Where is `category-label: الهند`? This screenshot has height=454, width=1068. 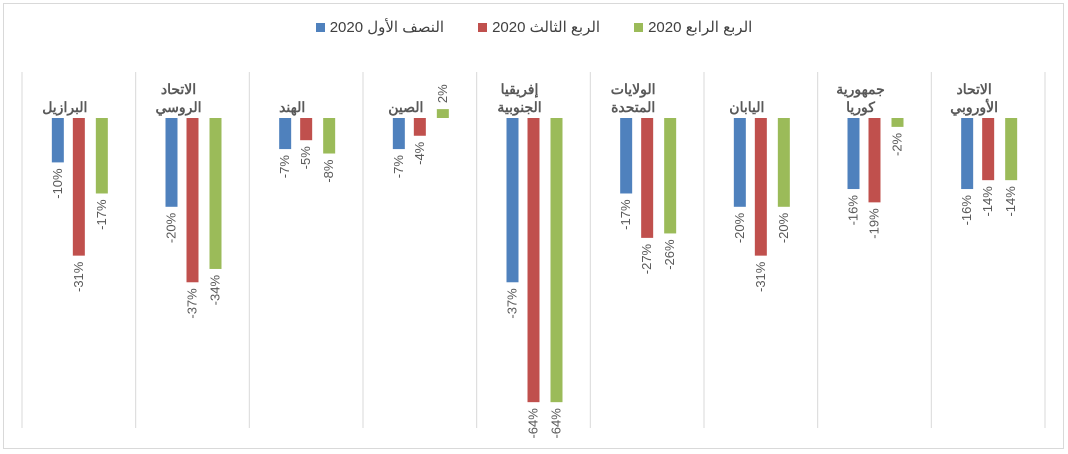 category-label: الهند is located at coordinates (292, 107).